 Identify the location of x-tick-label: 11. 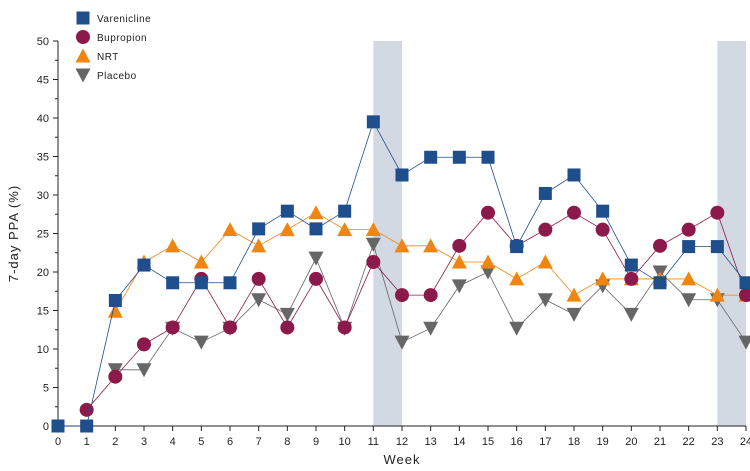
(373, 442).